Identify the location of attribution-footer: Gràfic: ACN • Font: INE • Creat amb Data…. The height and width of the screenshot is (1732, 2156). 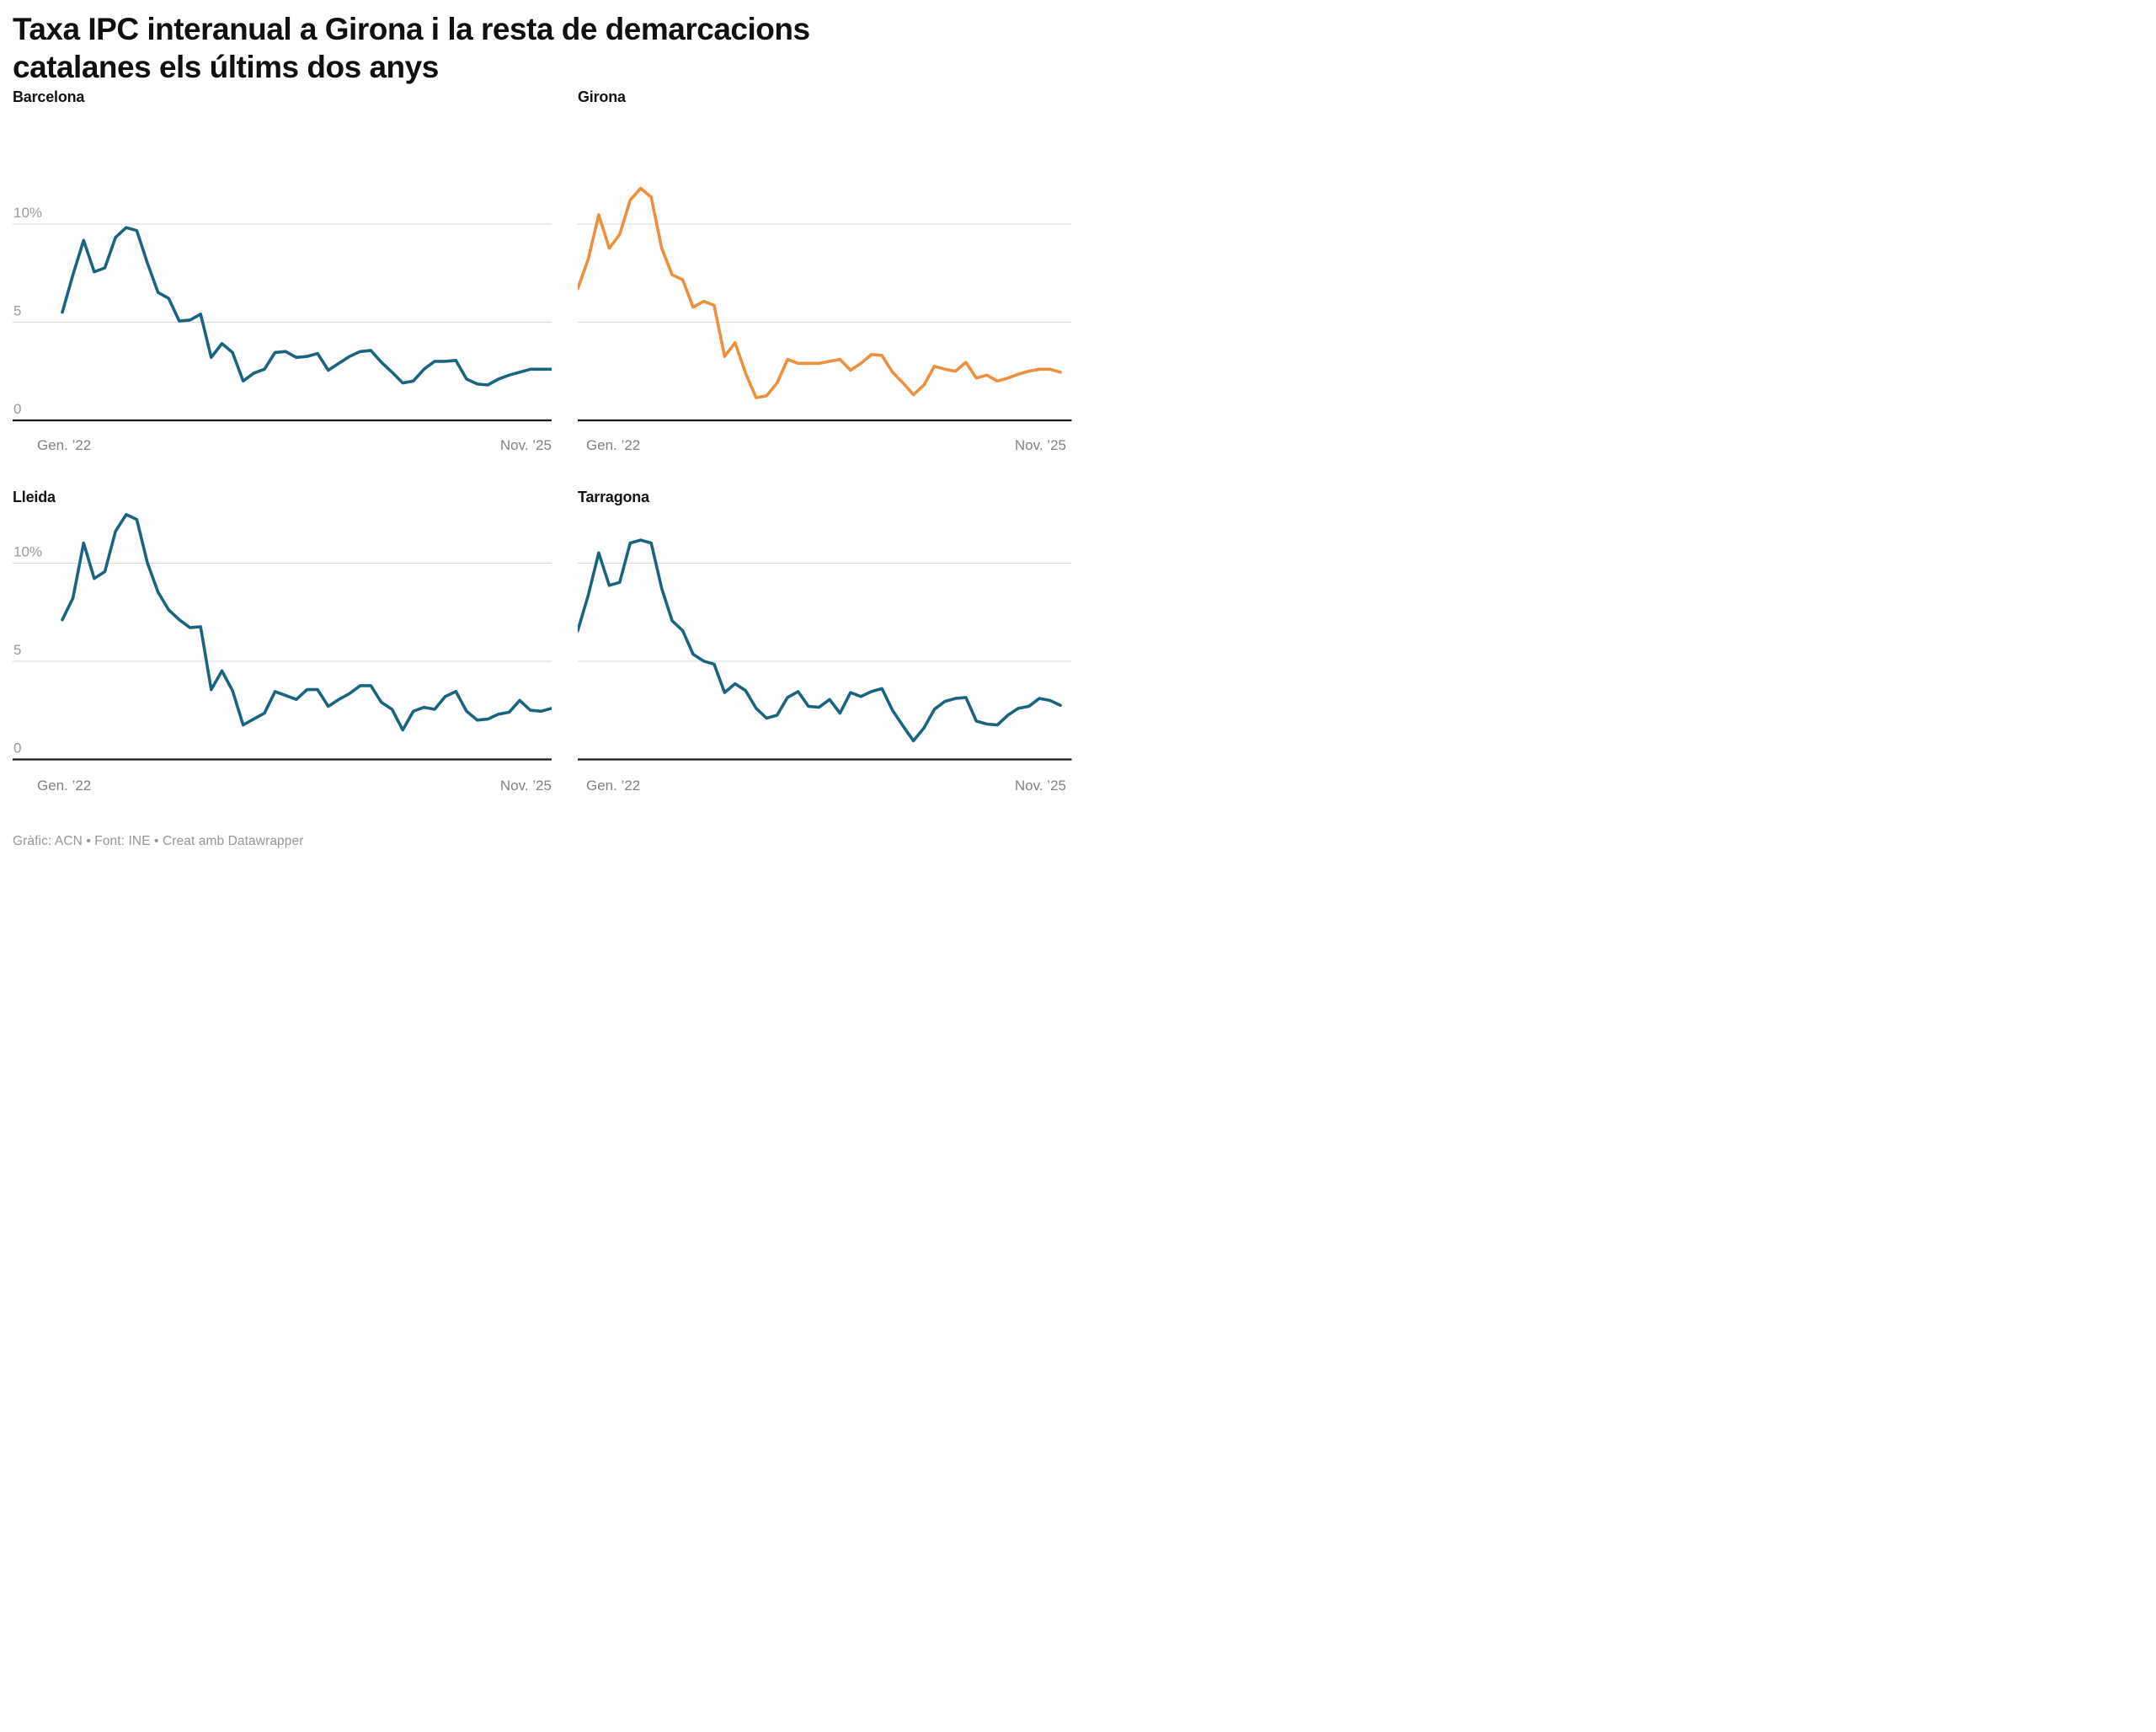
(158, 841).